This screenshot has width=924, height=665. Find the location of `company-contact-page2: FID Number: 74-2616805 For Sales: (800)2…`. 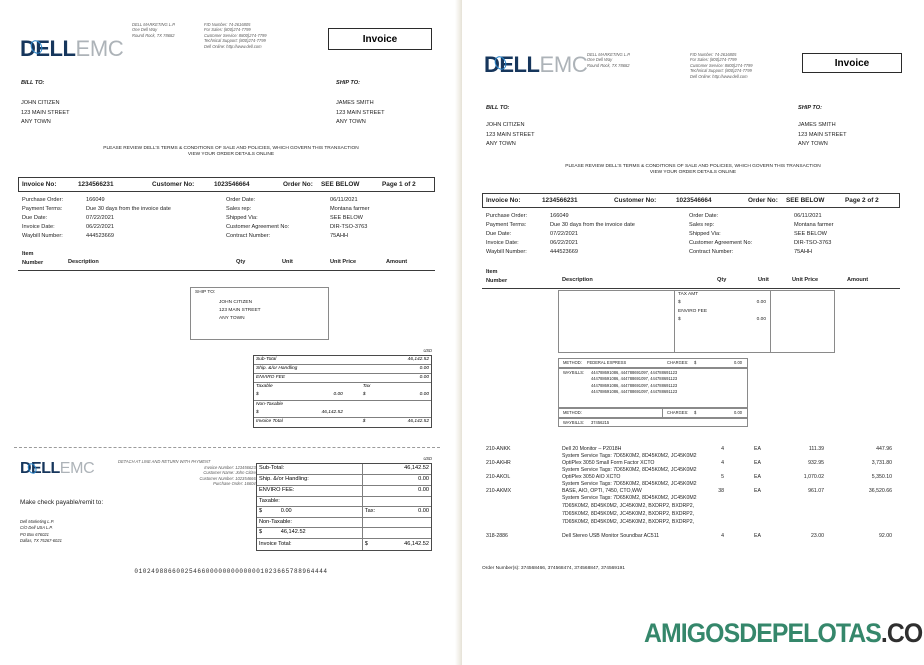

company-contact-page2: FID Number: 74-2616805 For Sales: (800)2… is located at coordinates (721, 65).